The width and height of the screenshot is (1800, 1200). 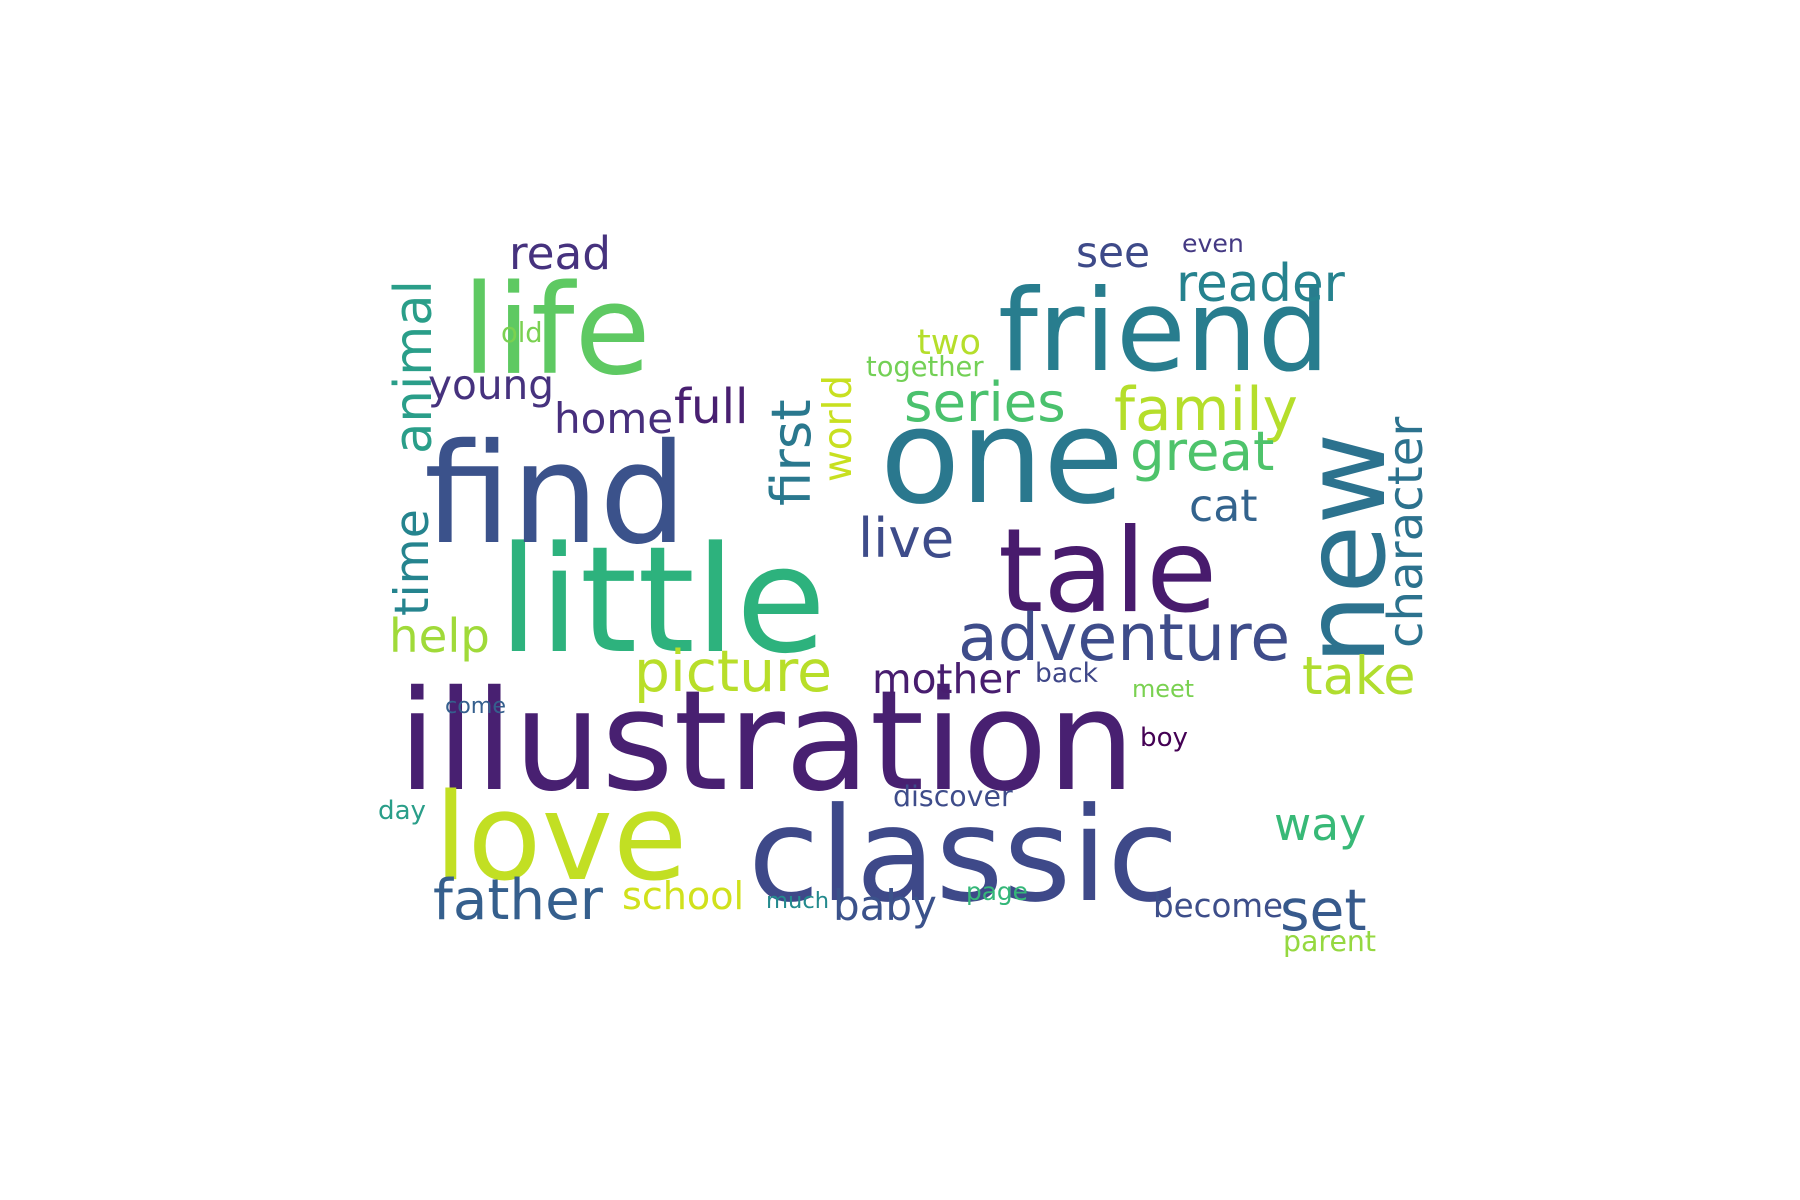 I want to click on word-meet: meet, so click(x=1163, y=689).